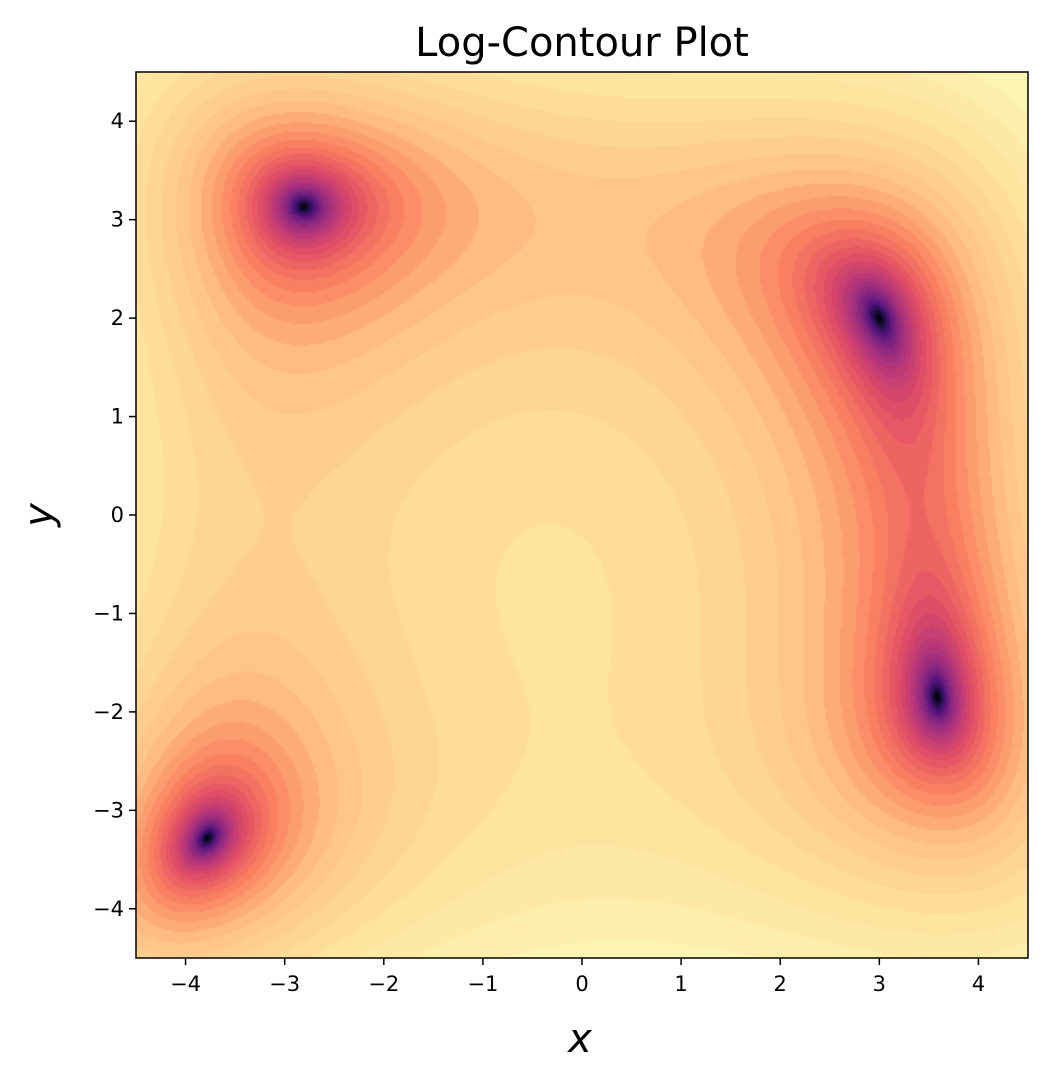  Describe the element at coordinates (117, 417) in the screenshot. I see `y-tick-label: 1` at that location.